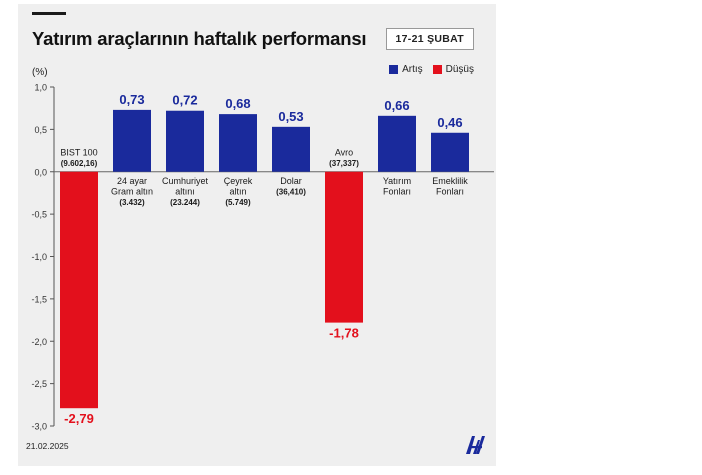  I want to click on legend-increase-label: Artış, so click(412, 69).